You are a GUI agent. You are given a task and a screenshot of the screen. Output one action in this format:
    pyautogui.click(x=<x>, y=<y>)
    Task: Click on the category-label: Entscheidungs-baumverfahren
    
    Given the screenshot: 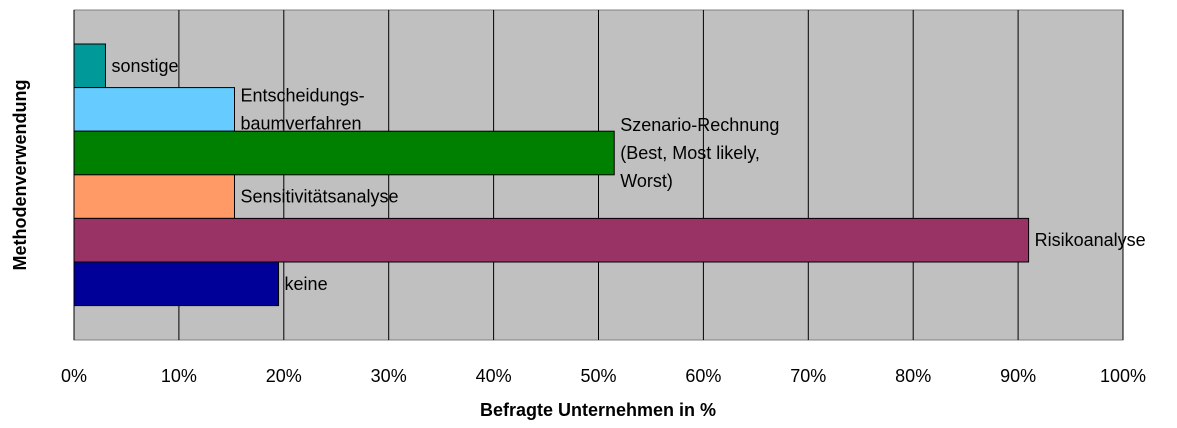 What is the action you would take?
    pyautogui.click(x=302, y=109)
    